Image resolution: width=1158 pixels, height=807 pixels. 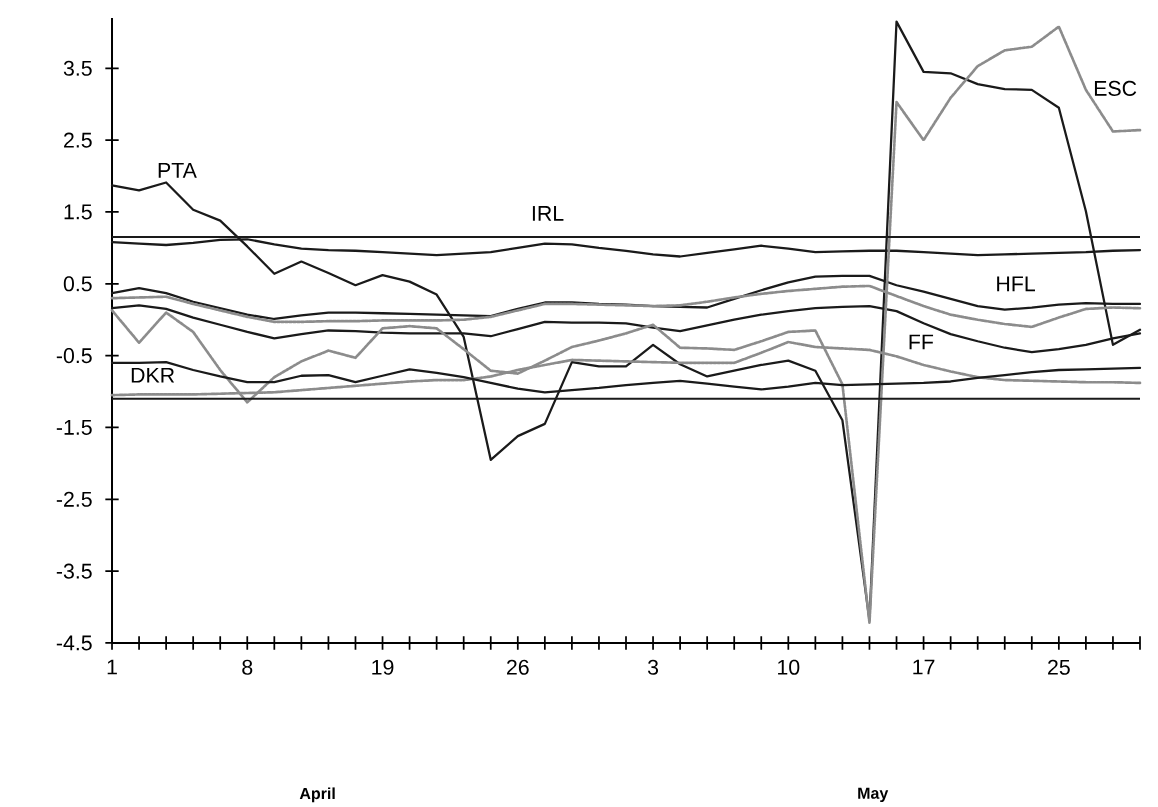 What do you see at coordinates (177, 170) in the screenshot?
I see `series-label: PTA` at bounding box center [177, 170].